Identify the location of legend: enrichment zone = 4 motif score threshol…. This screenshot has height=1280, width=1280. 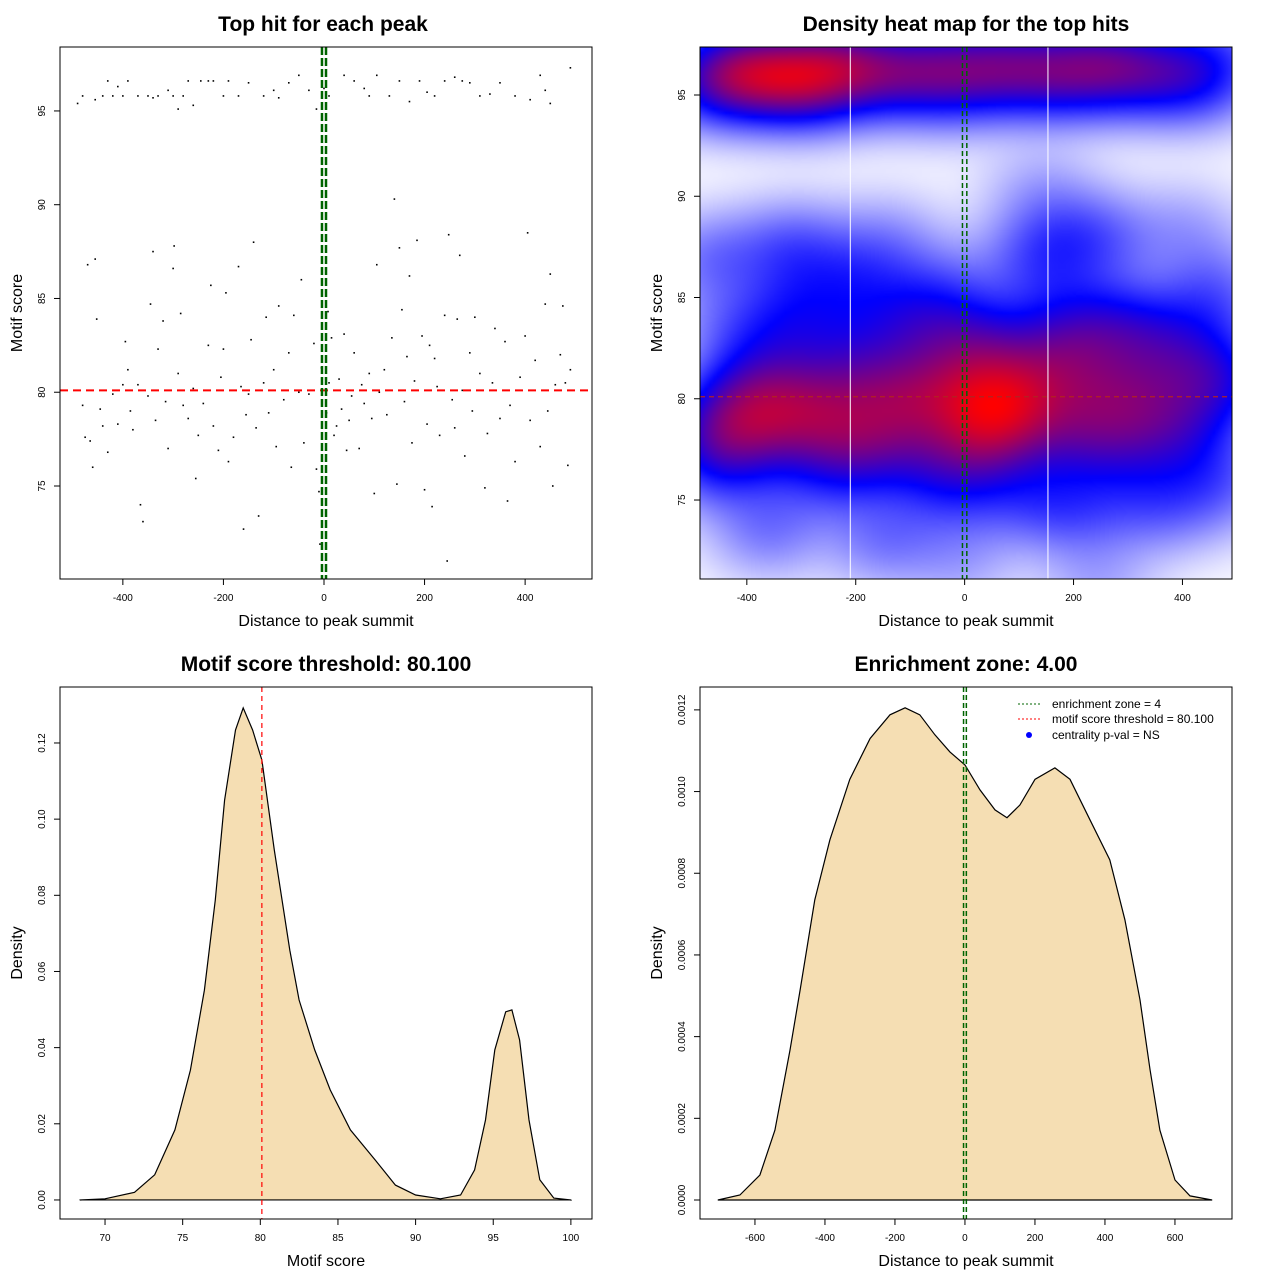
(1116, 719).